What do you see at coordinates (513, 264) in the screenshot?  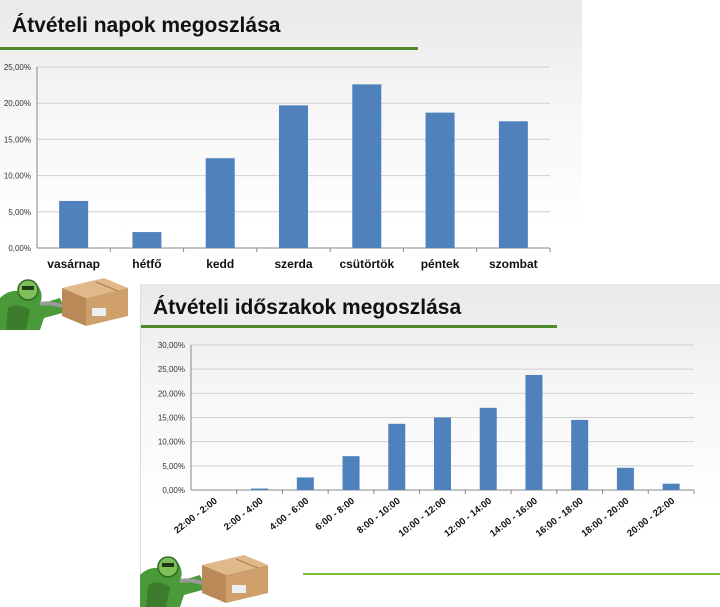 I see `category-label: szombat` at bounding box center [513, 264].